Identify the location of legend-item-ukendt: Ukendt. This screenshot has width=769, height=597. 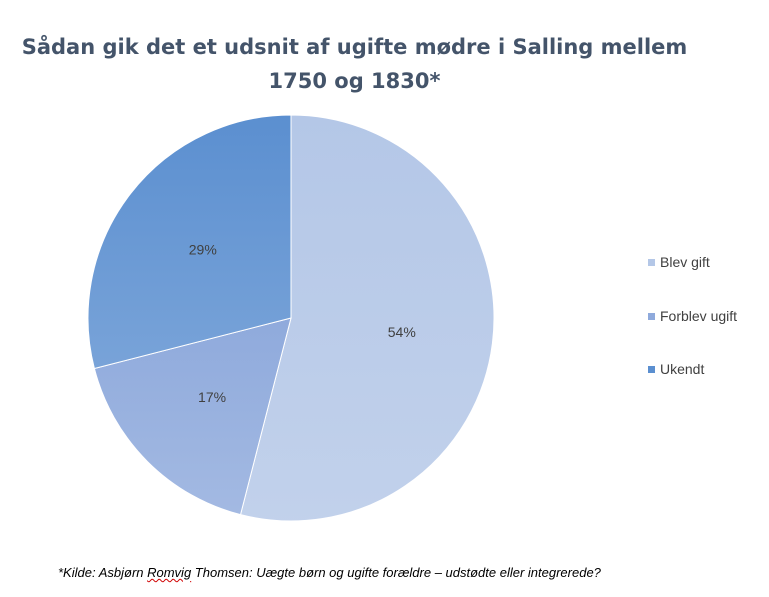
(676, 369).